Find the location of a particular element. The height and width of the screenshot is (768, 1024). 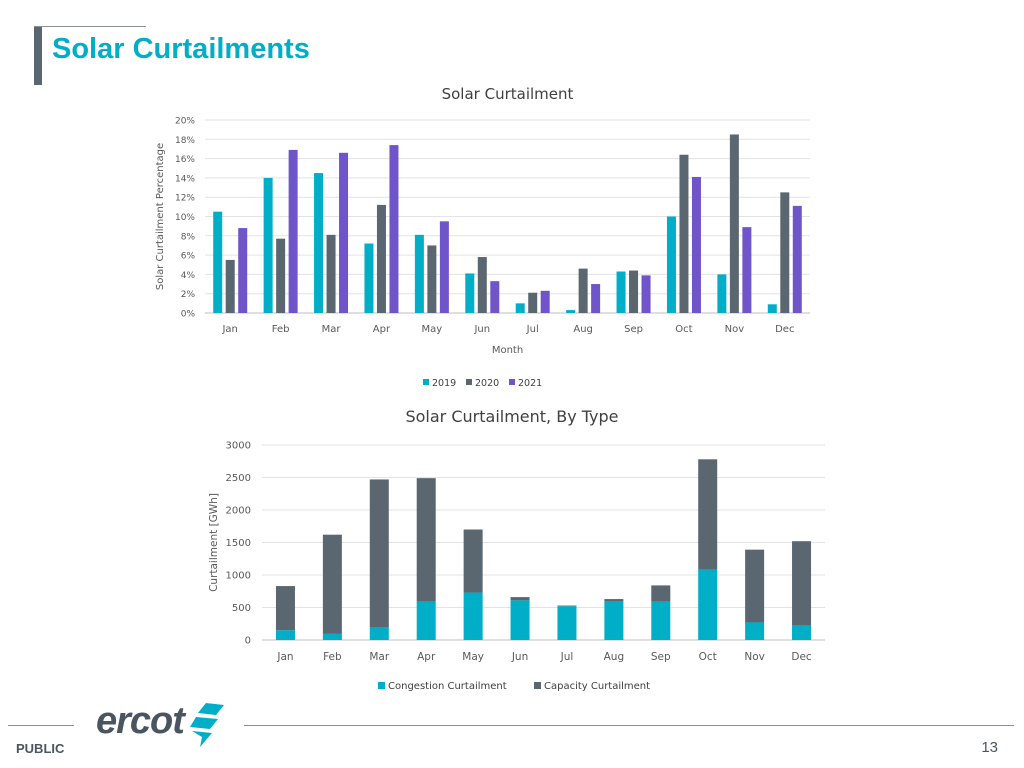

legend-label: 2021 is located at coordinates (530, 383).